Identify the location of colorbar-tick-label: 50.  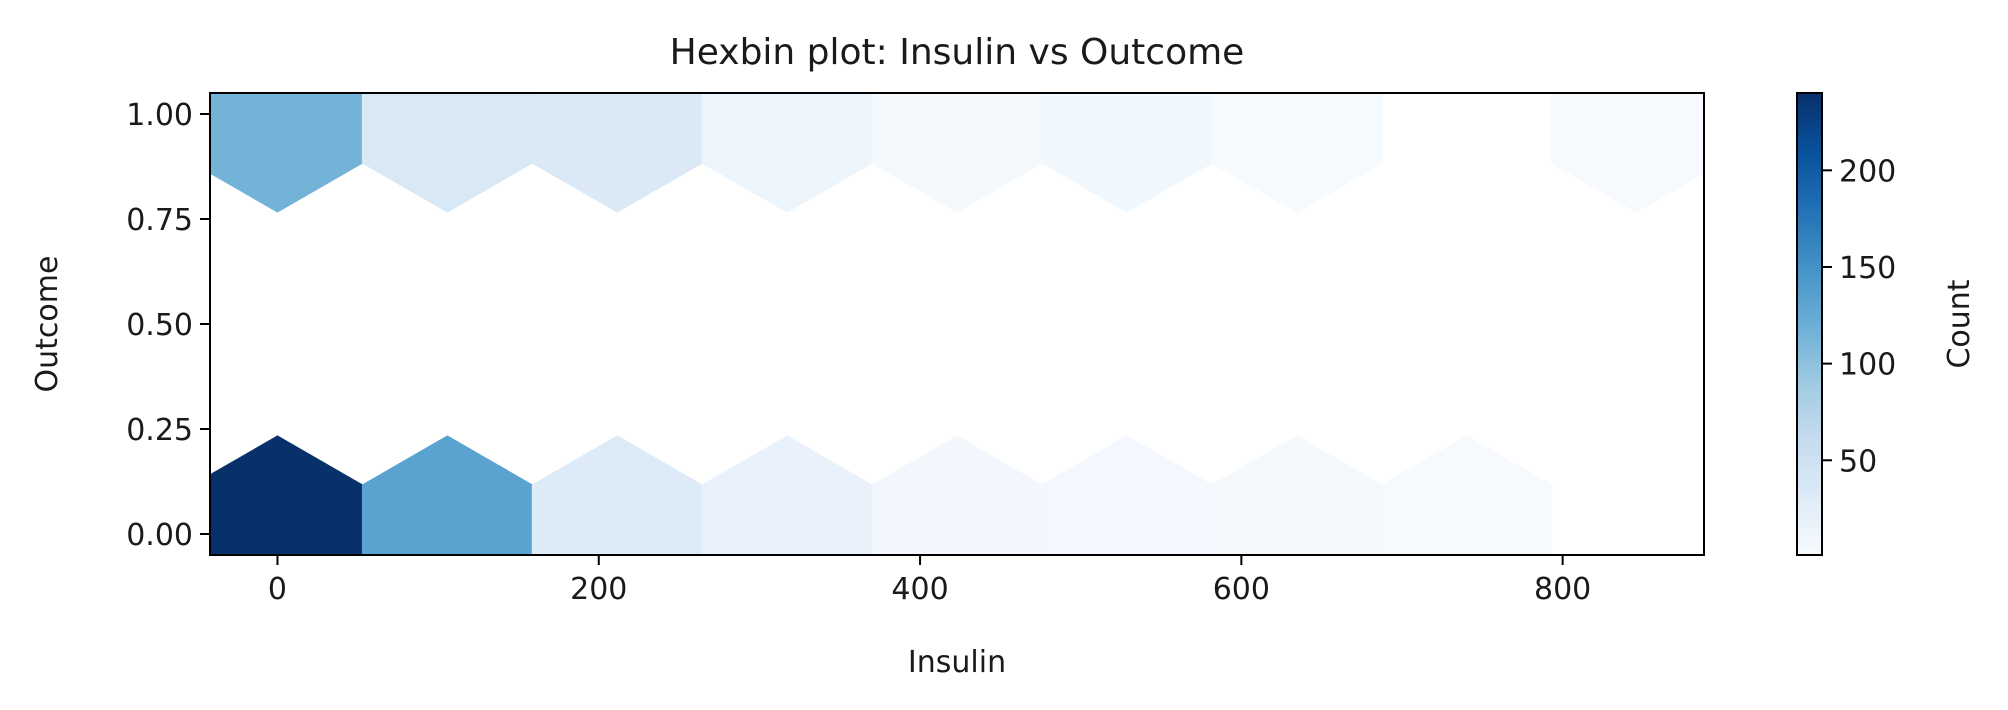
(1858, 461).